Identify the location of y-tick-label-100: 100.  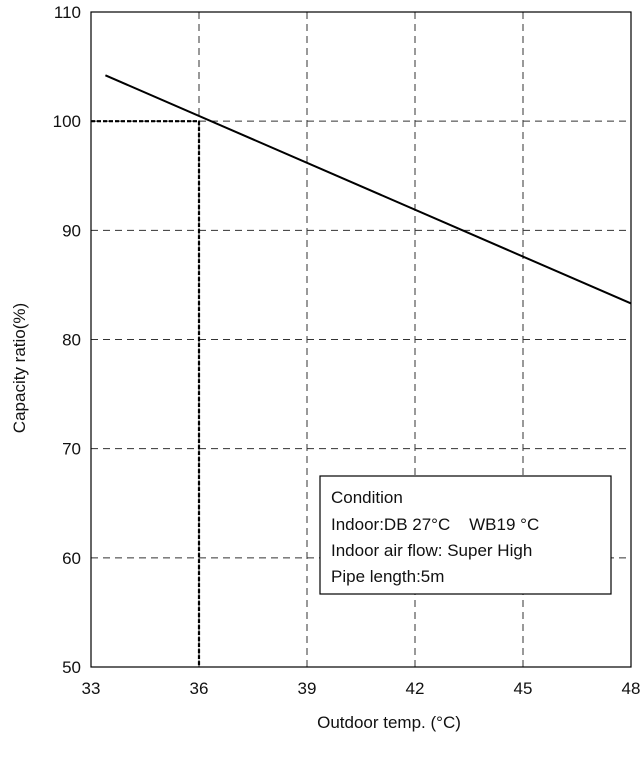
(67, 121).